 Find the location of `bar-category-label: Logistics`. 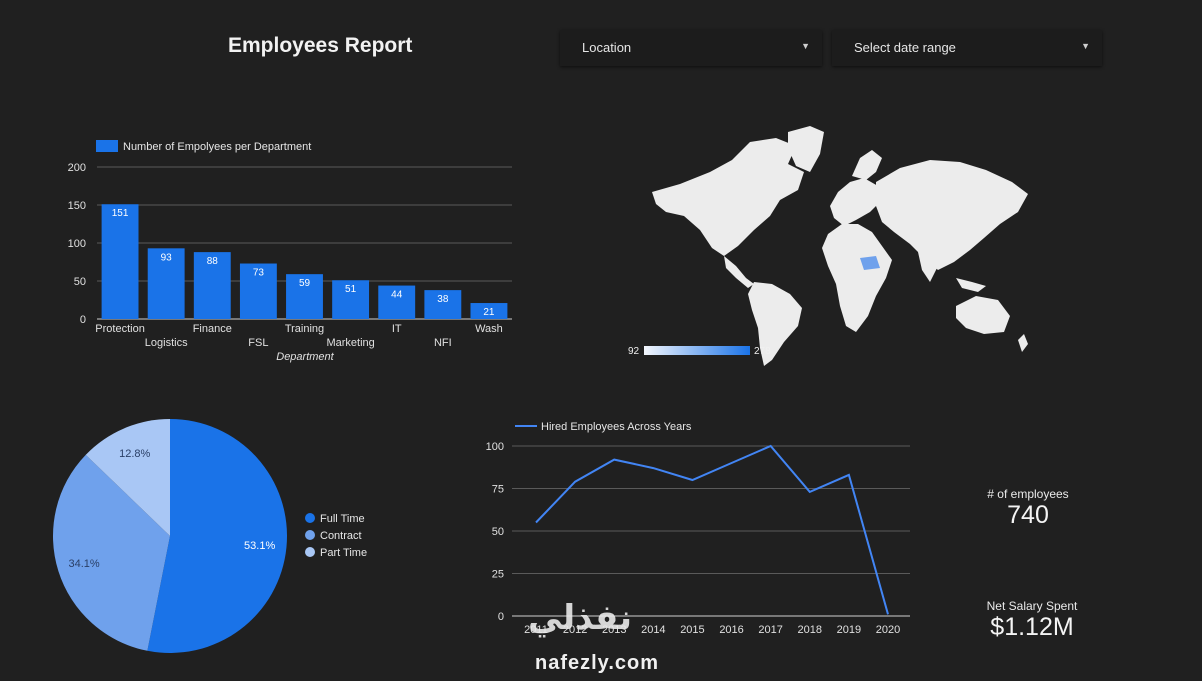

bar-category-label: Logistics is located at coordinates (166, 343).